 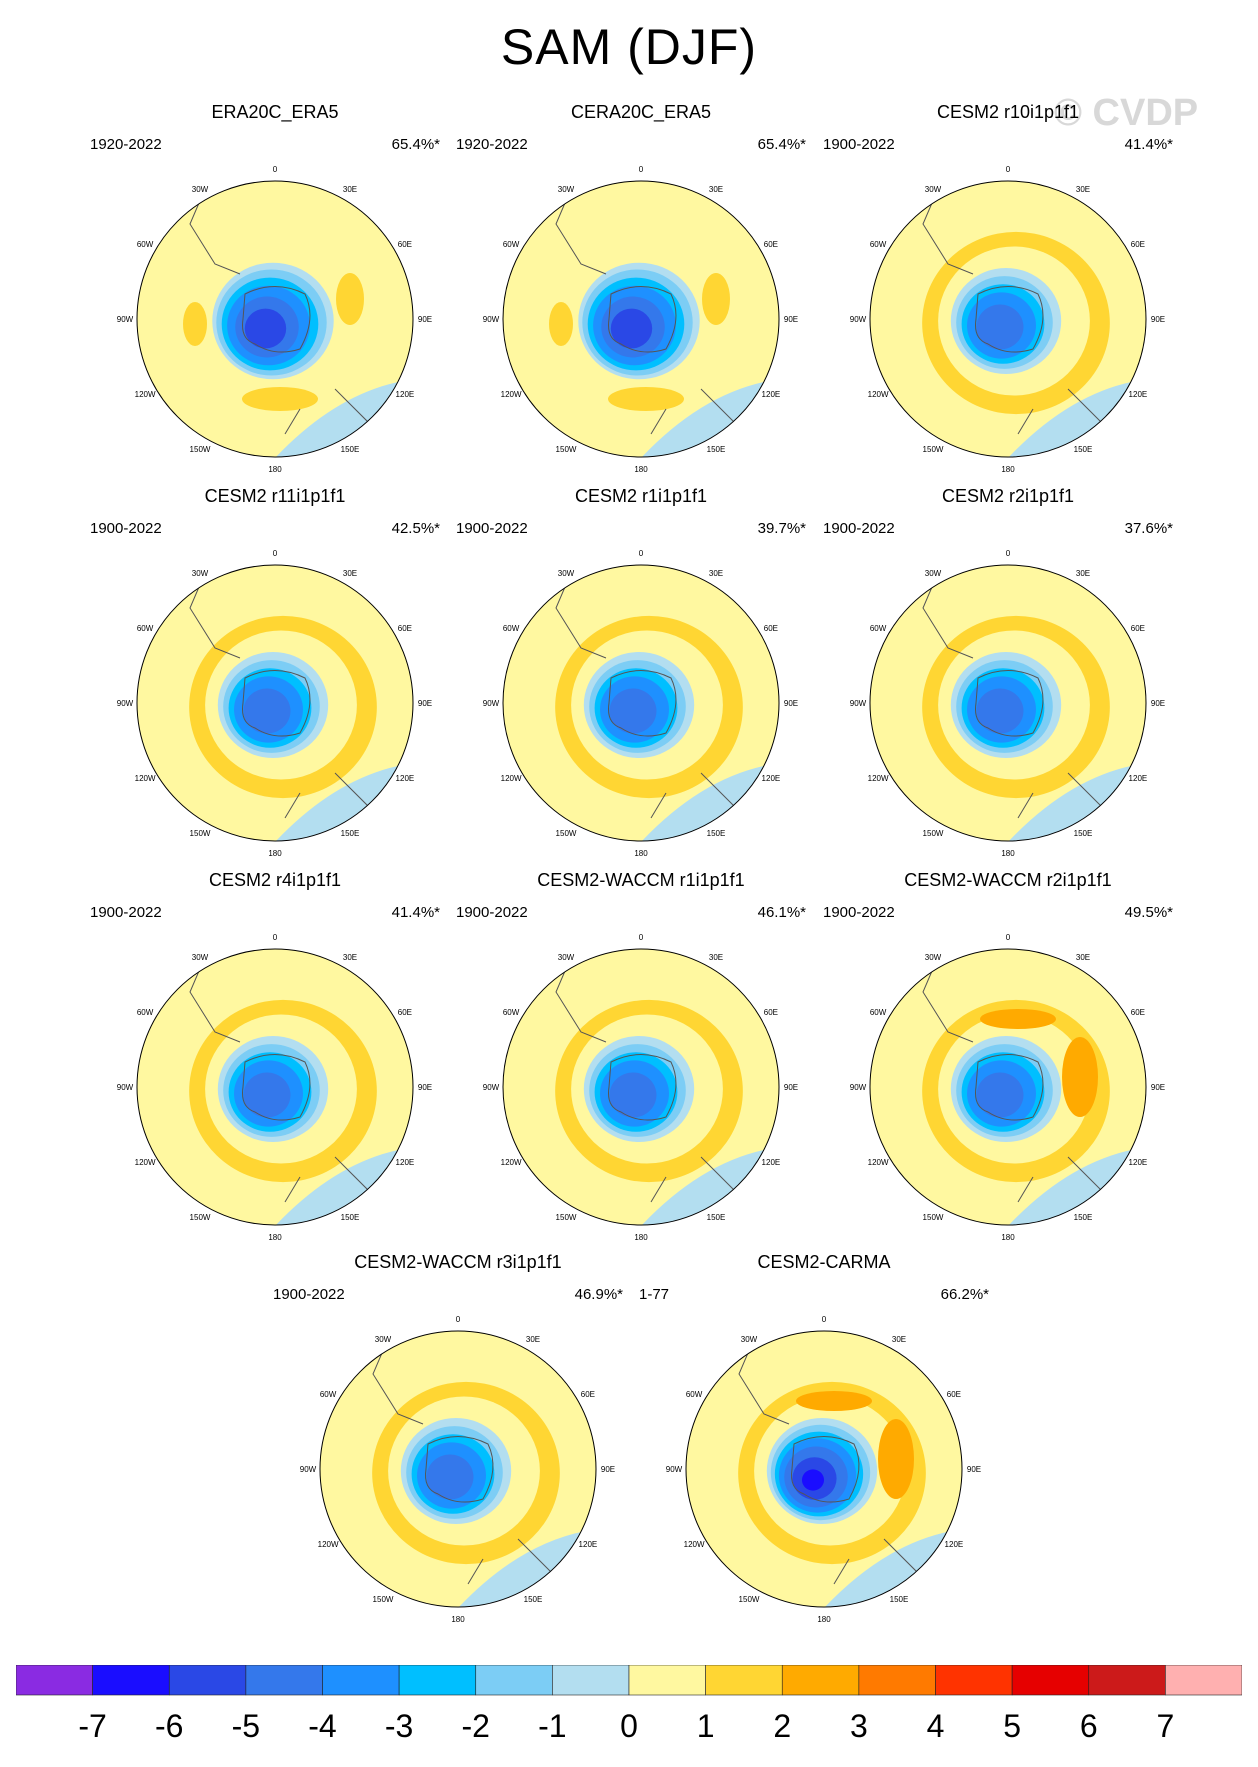 What do you see at coordinates (246, 1726) in the screenshot?
I see `colorbar-tick-label: -5` at bounding box center [246, 1726].